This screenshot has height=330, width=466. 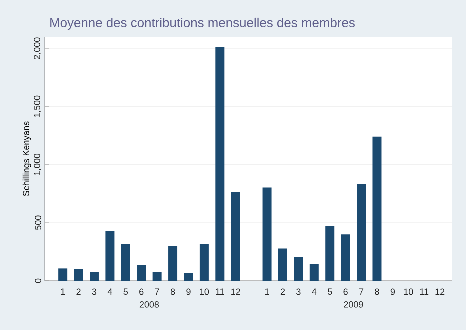 What do you see at coordinates (202, 24) in the screenshot?
I see `chart-title: Moyenne des contributions mensuelles des membres` at bounding box center [202, 24].